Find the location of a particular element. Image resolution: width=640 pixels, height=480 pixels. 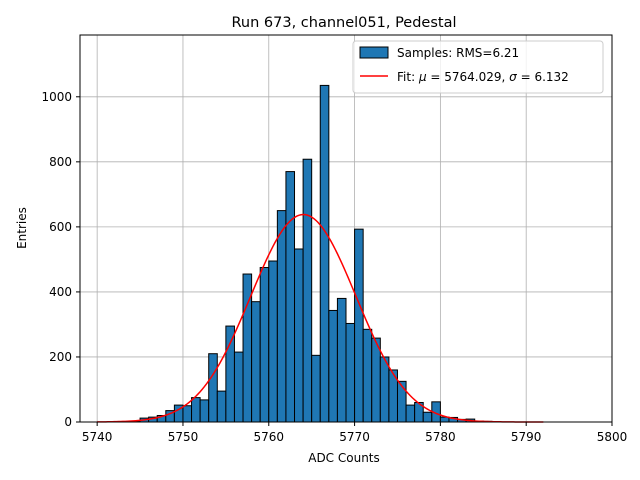

chart-title: Run 673, channel051, Pedestal is located at coordinates (343, 23).